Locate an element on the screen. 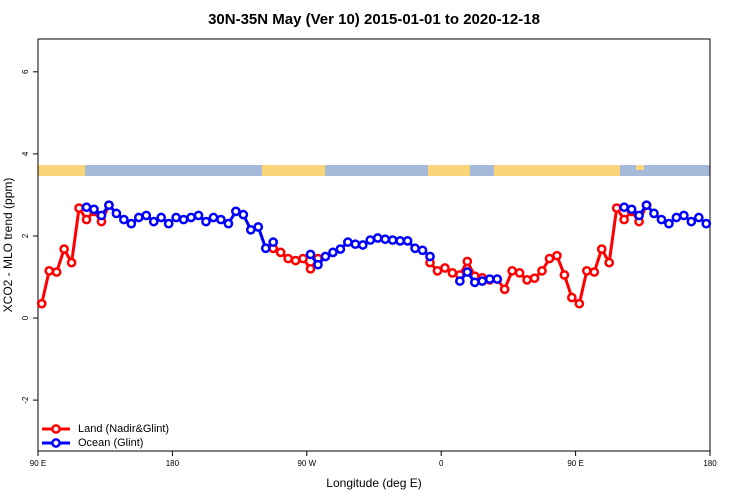 The height and width of the screenshot is (500, 750). land-mask-strip is located at coordinates (374, 170).